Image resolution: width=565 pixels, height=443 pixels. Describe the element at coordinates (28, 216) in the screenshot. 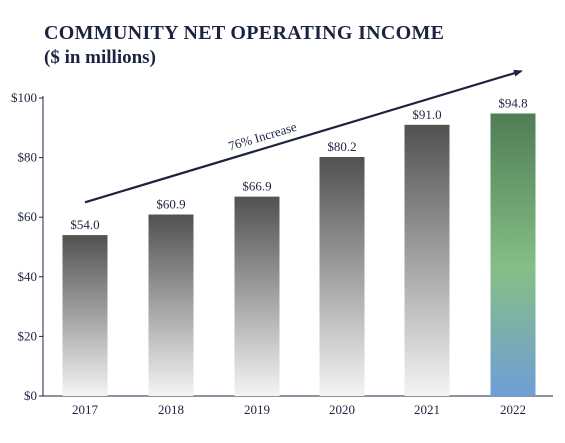

I see `y-tick-label: $60` at that location.